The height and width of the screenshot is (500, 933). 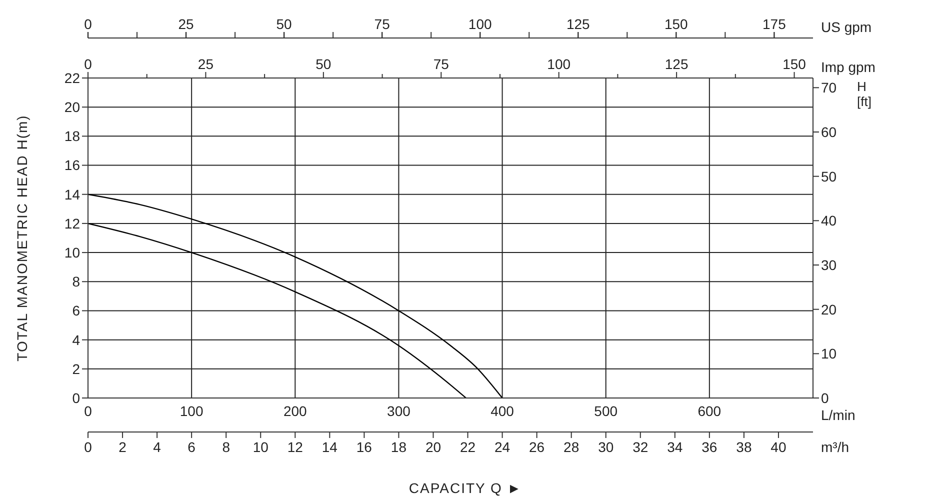 I want to click on x-tick-label: 0, so click(x=88, y=410).